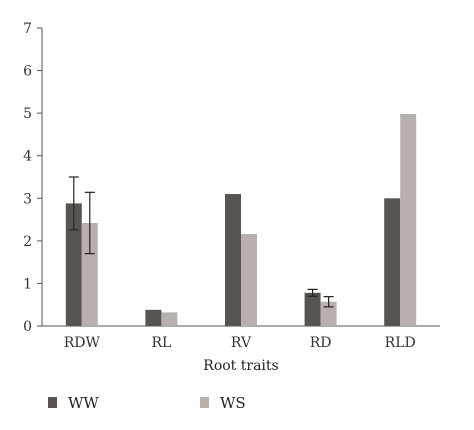 The image size is (474, 430). I want to click on legend-item-WW: WW, so click(73, 403).